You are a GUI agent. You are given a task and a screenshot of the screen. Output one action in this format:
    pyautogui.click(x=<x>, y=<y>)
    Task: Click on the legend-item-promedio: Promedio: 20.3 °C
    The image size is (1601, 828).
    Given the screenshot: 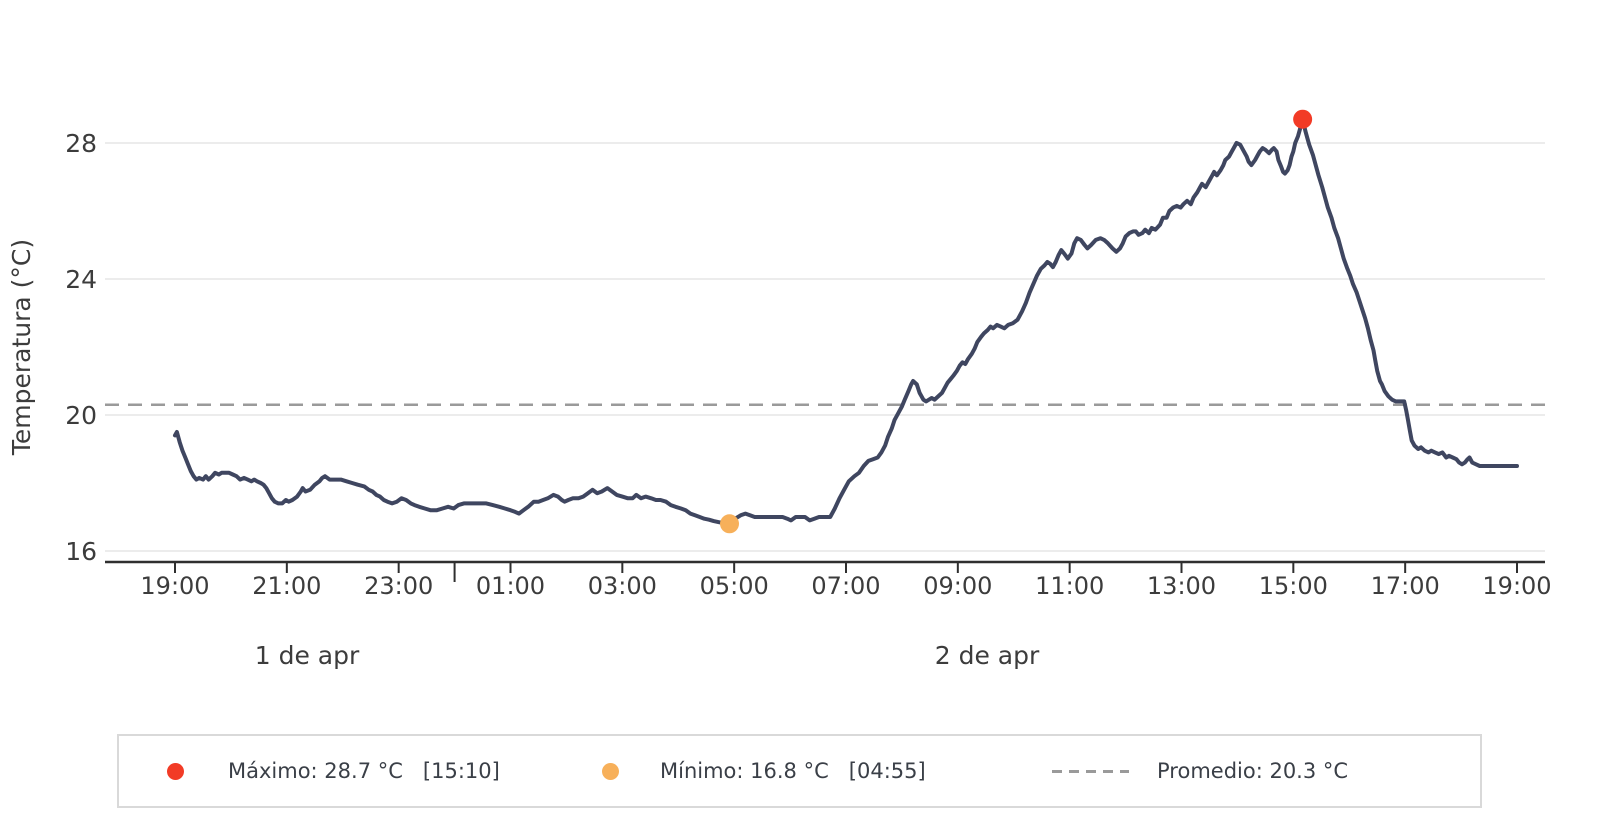 What is the action you would take?
    pyautogui.click(x=1200, y=771)
    